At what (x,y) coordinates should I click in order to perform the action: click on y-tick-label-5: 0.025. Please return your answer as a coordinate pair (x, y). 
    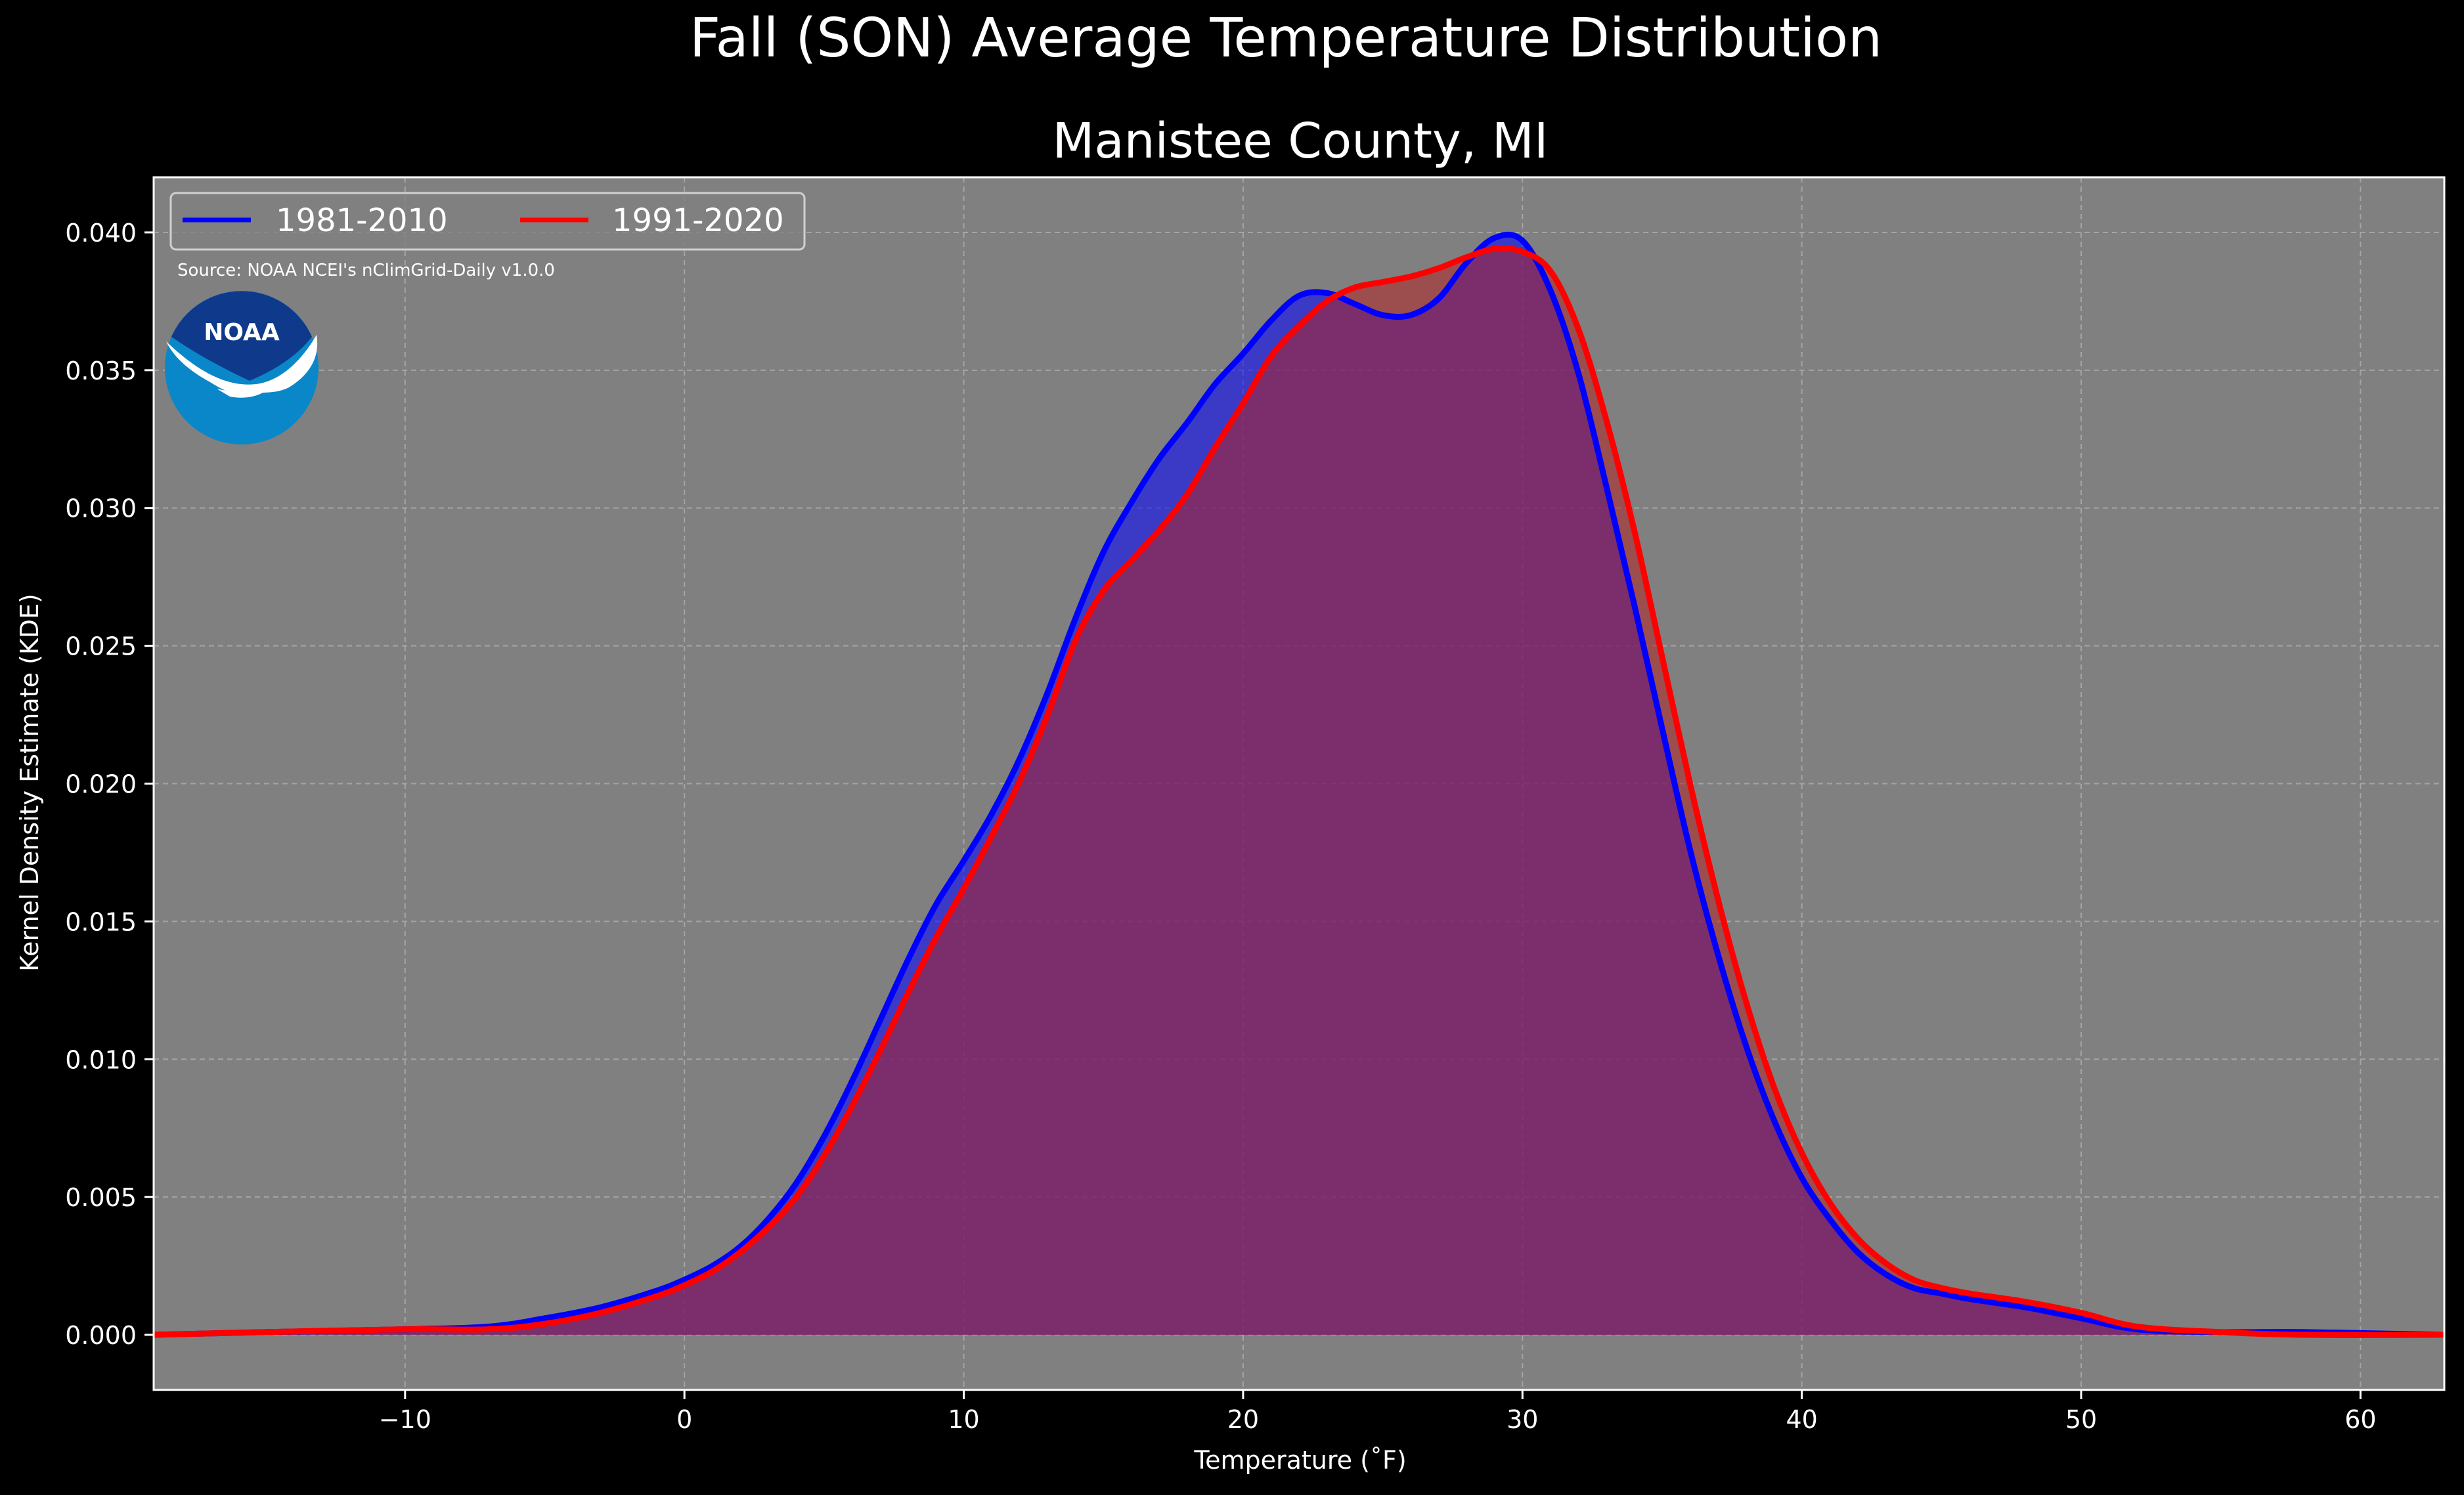
    Looking at the image, I should click on (101, 646).